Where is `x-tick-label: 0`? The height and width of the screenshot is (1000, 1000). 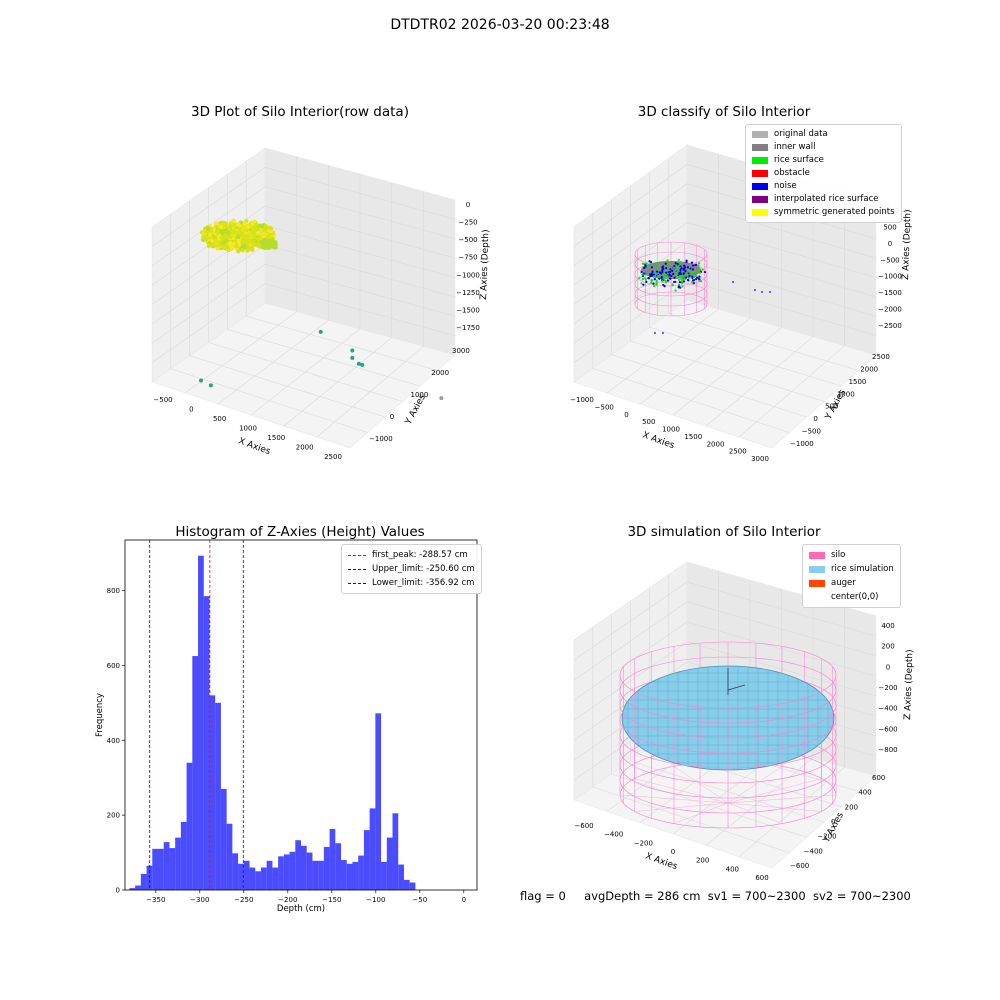
x-tick-label: 0 is located at coordinates (191, 410).